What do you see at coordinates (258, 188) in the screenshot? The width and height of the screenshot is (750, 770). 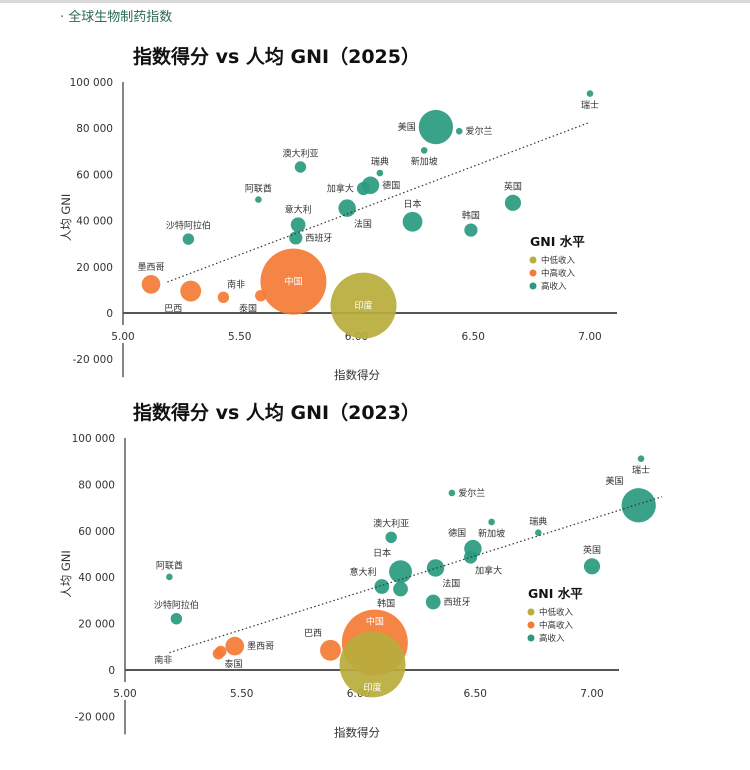 I see `point-label: 阿联酋` at bounding box center [258, 188].